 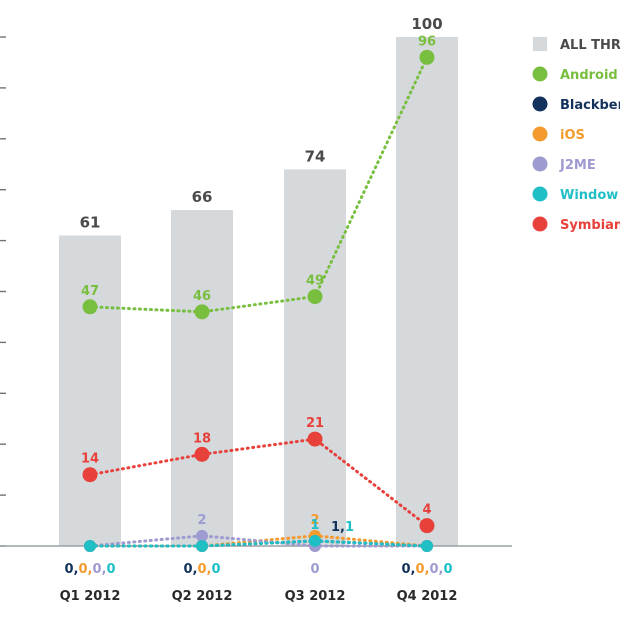 I want to click on x-tick-label: Q3 2012, so click(x=315, y=596).